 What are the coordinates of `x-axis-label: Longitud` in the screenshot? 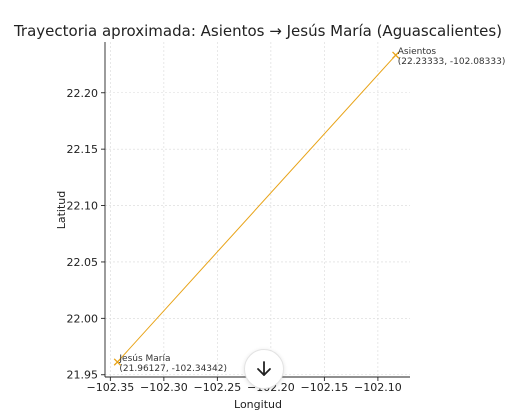 It's located at (258, 404).